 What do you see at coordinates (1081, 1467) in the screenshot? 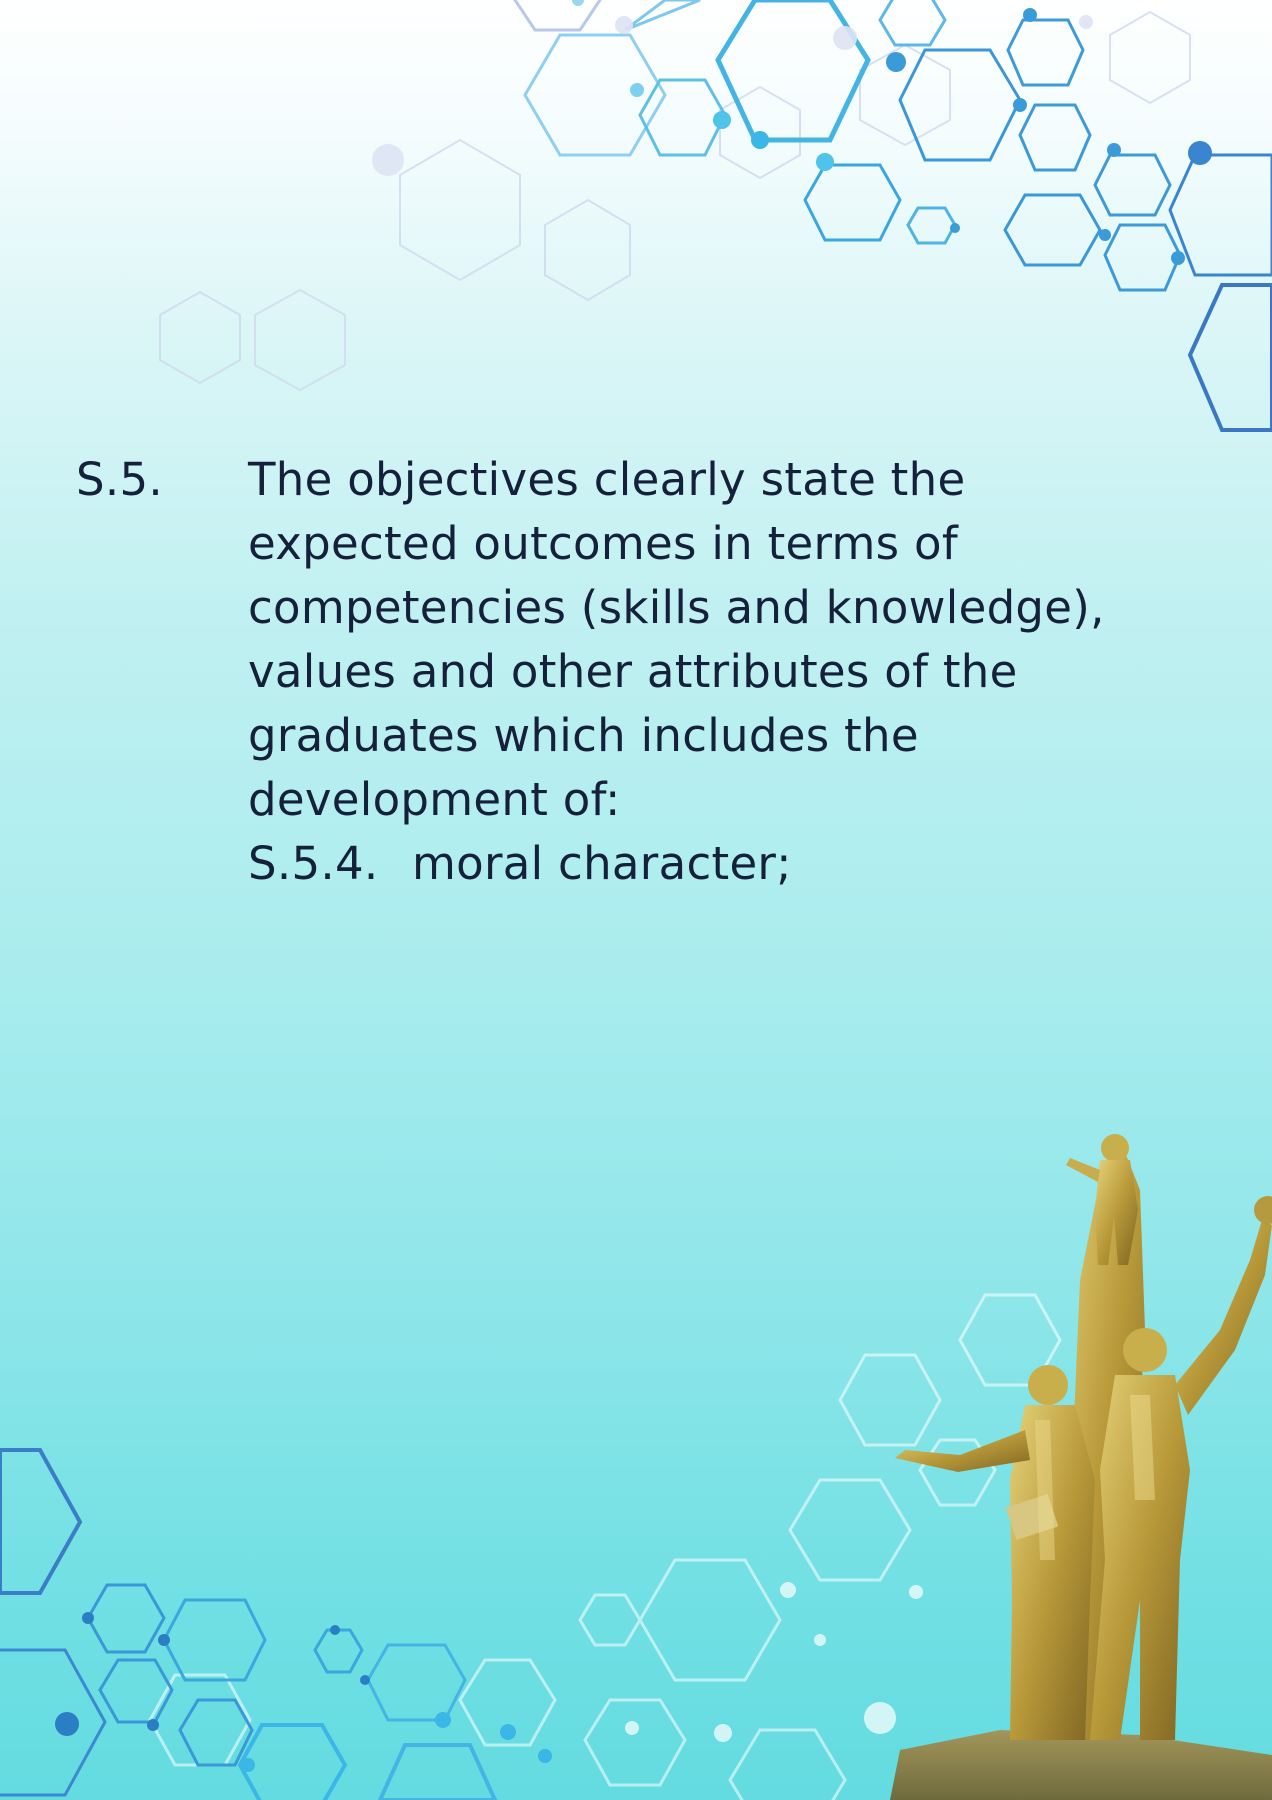
I see `statue-illustration` at bounding box center [1081, 1467].